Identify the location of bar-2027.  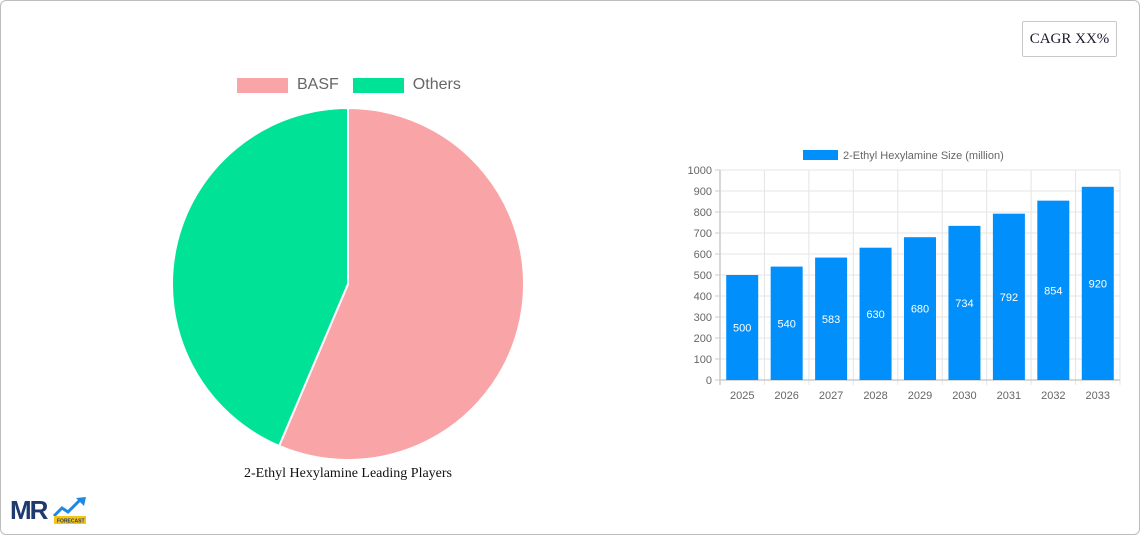
(831, 318).